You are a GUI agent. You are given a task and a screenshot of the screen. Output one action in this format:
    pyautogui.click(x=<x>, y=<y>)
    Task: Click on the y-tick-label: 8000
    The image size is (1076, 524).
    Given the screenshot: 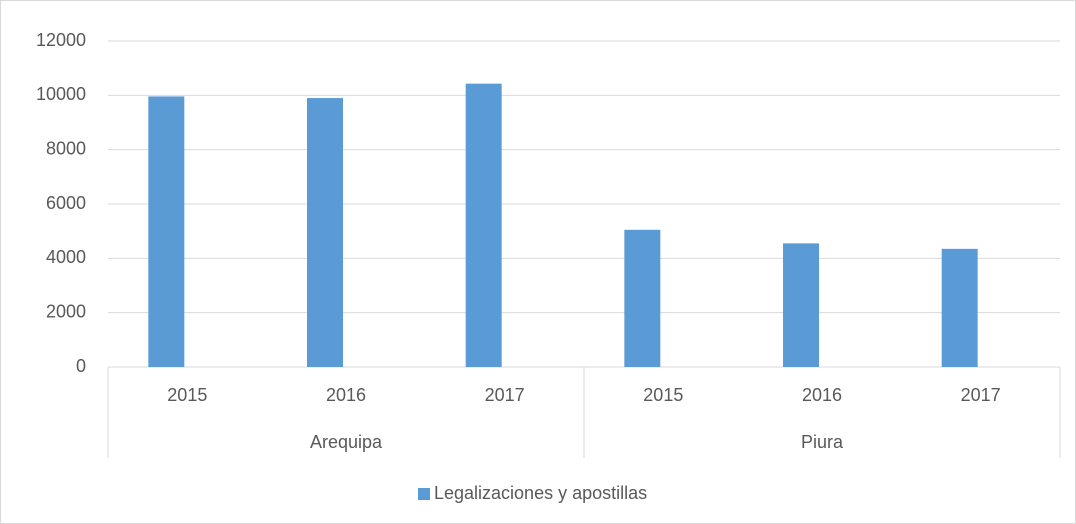 What is the action you would take?
    pyautogui.click(x=66, y=148)
    